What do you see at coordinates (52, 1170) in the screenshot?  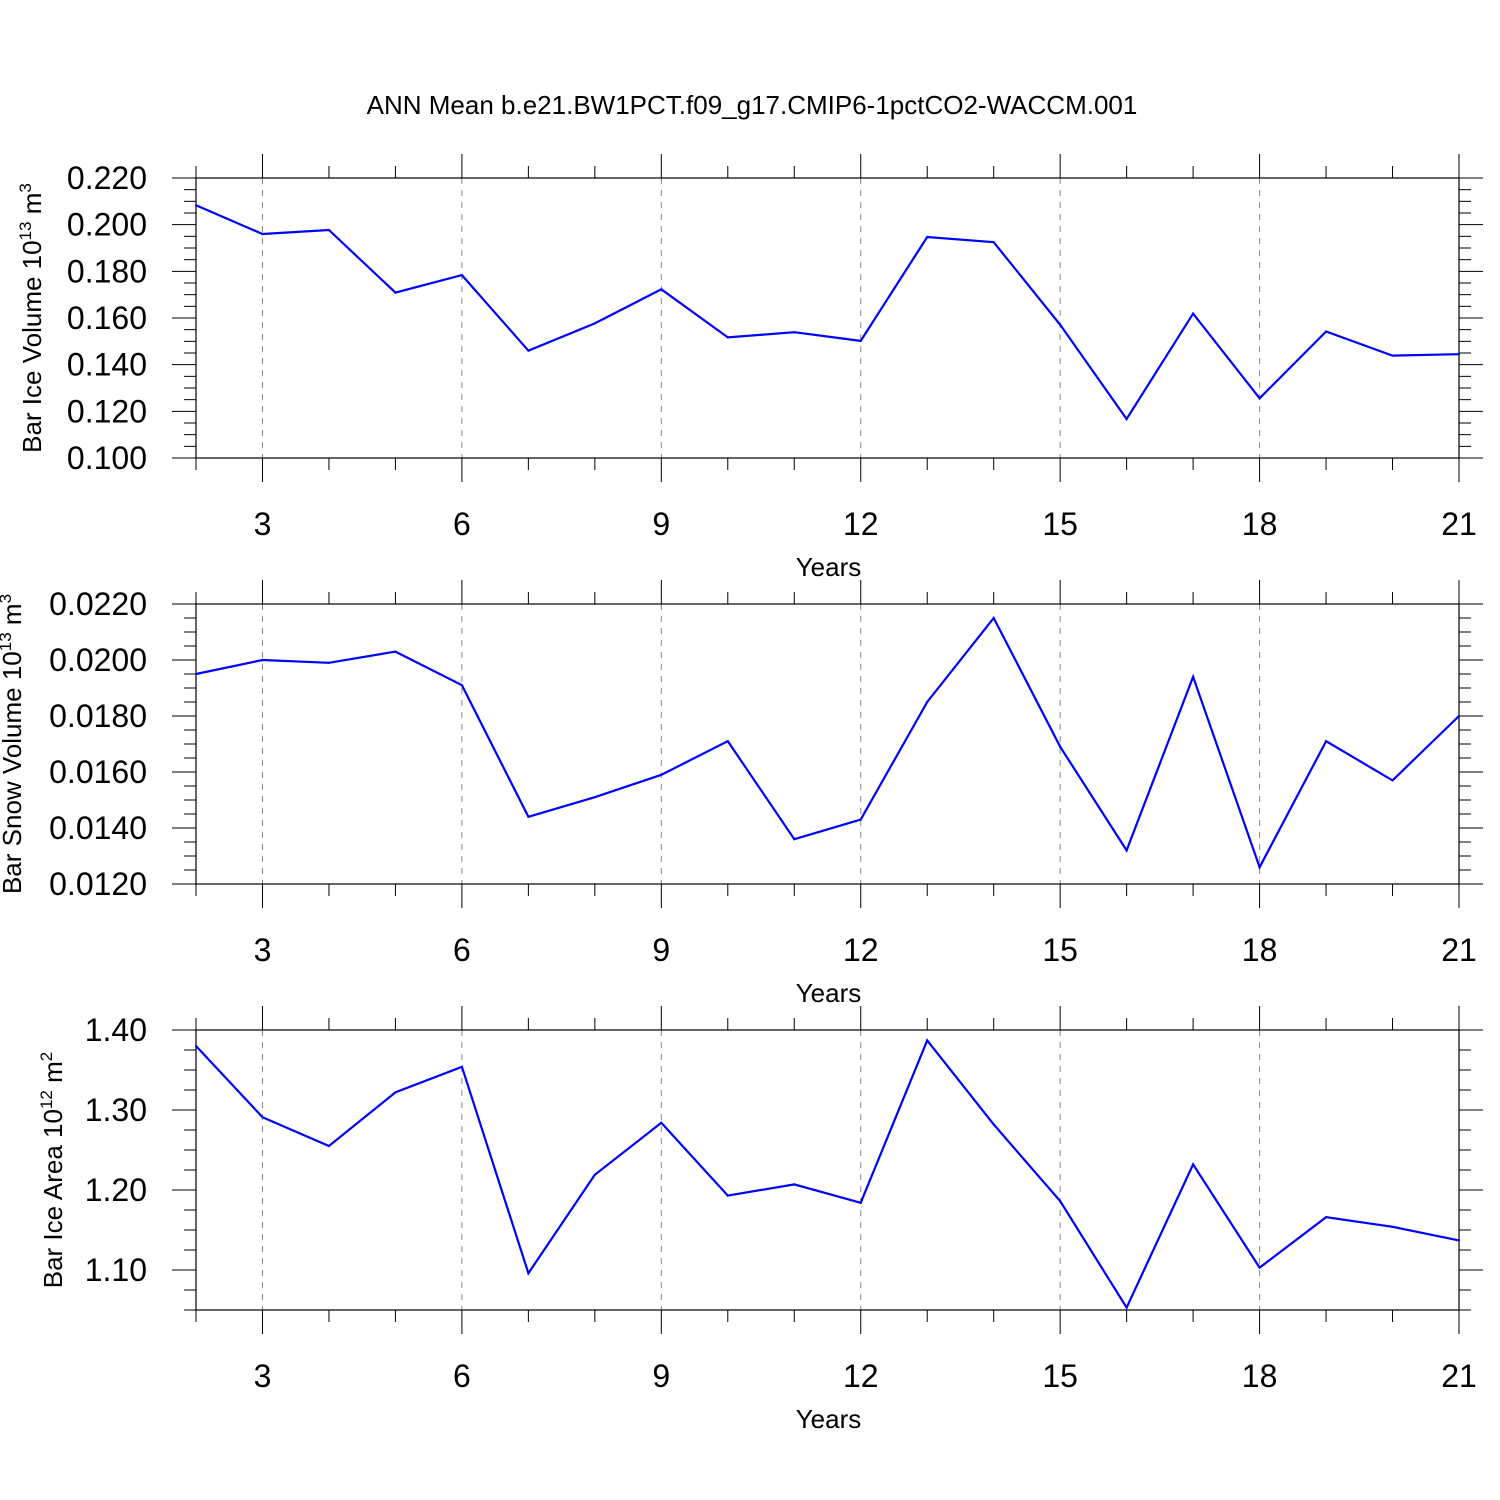 I see `y-axis-label: Bar Ice Area 1012 m2` at bounding box center [52, 1170].